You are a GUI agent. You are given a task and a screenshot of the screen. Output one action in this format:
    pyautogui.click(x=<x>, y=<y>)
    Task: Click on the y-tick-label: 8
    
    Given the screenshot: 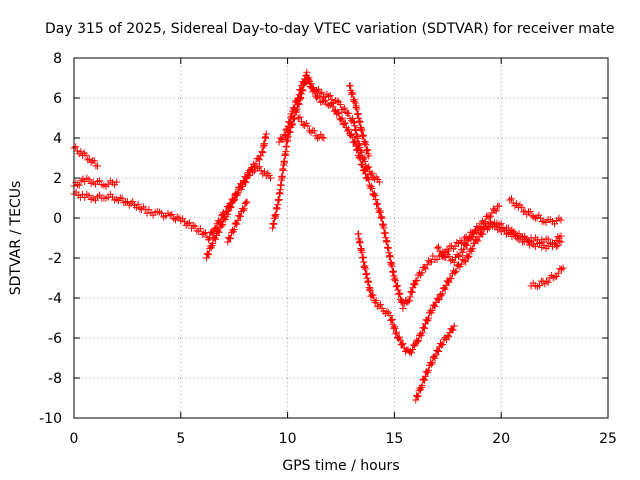 What is the action you would take?
    pyautogui.click(x=57, y=59)
    